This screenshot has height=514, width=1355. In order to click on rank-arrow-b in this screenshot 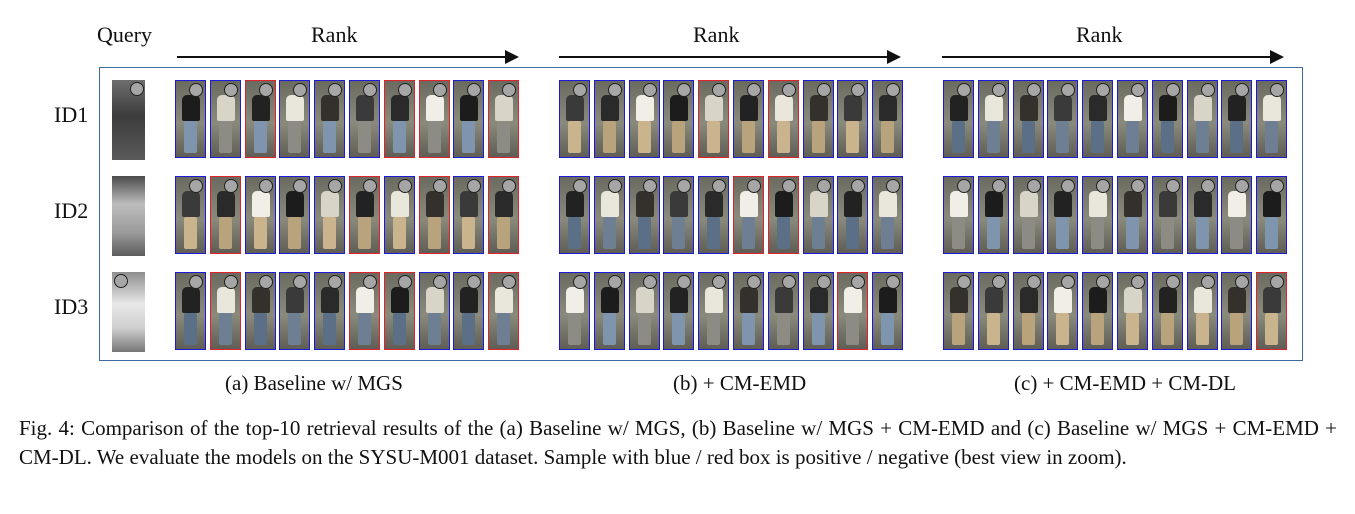, I will do `click(730, 57)`.